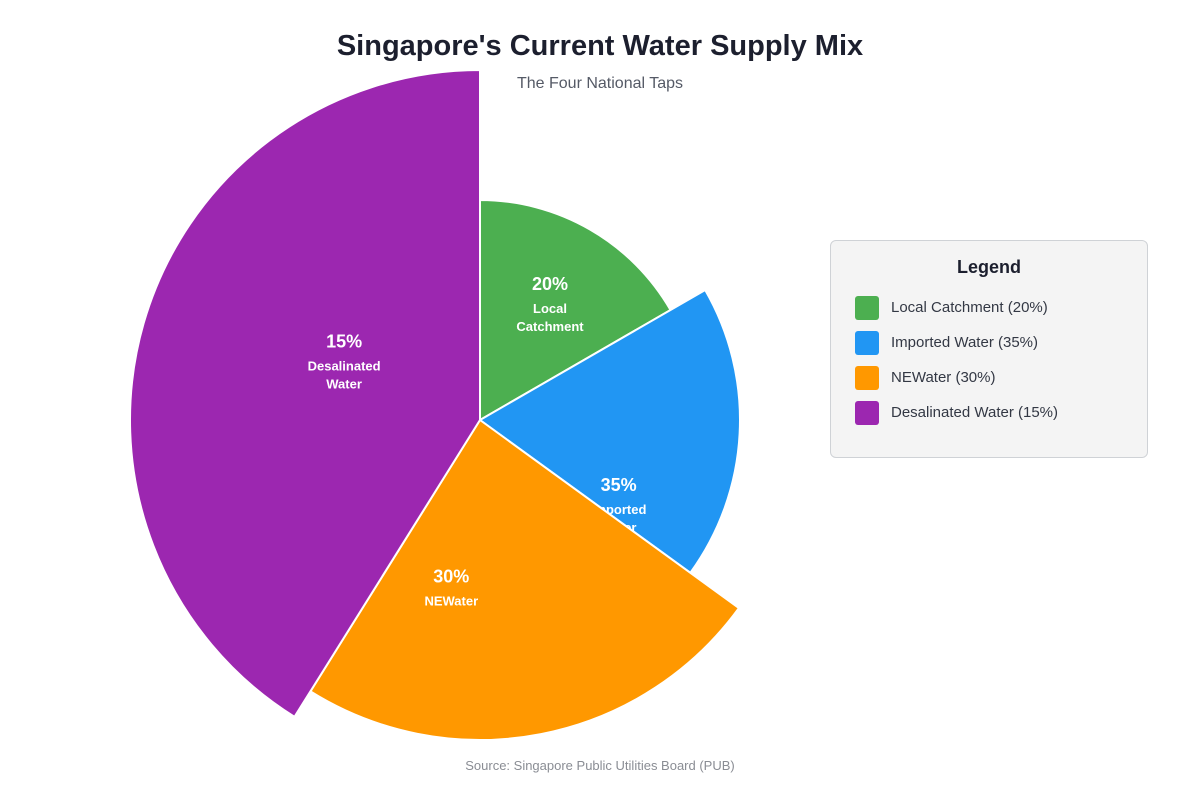  I want to click on legend-swatch-newater, so click(867, 378).